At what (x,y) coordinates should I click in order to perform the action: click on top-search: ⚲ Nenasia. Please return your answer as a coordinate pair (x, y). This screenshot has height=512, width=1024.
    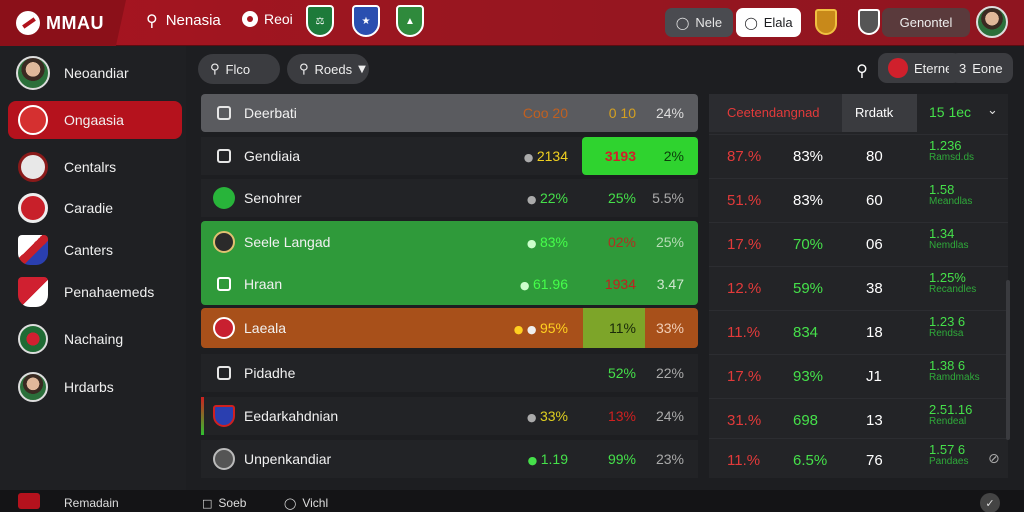
    Looking at the image, I should click on (183, 20).